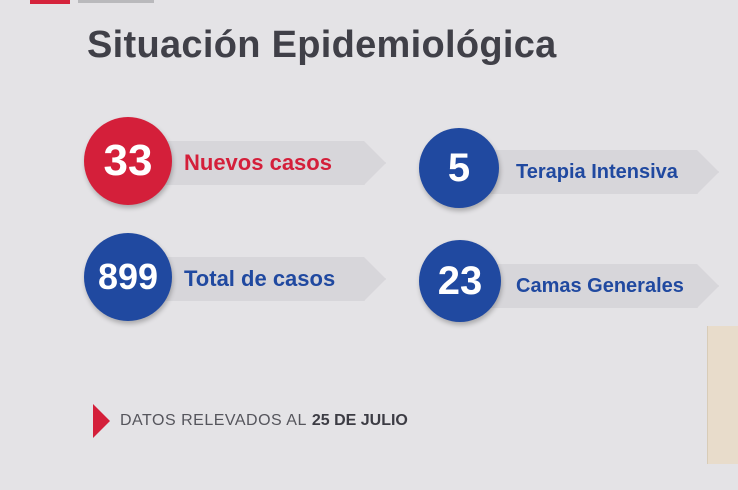  I want to click on stat-total-casos: 899 Total de casos, so click(235, 279).